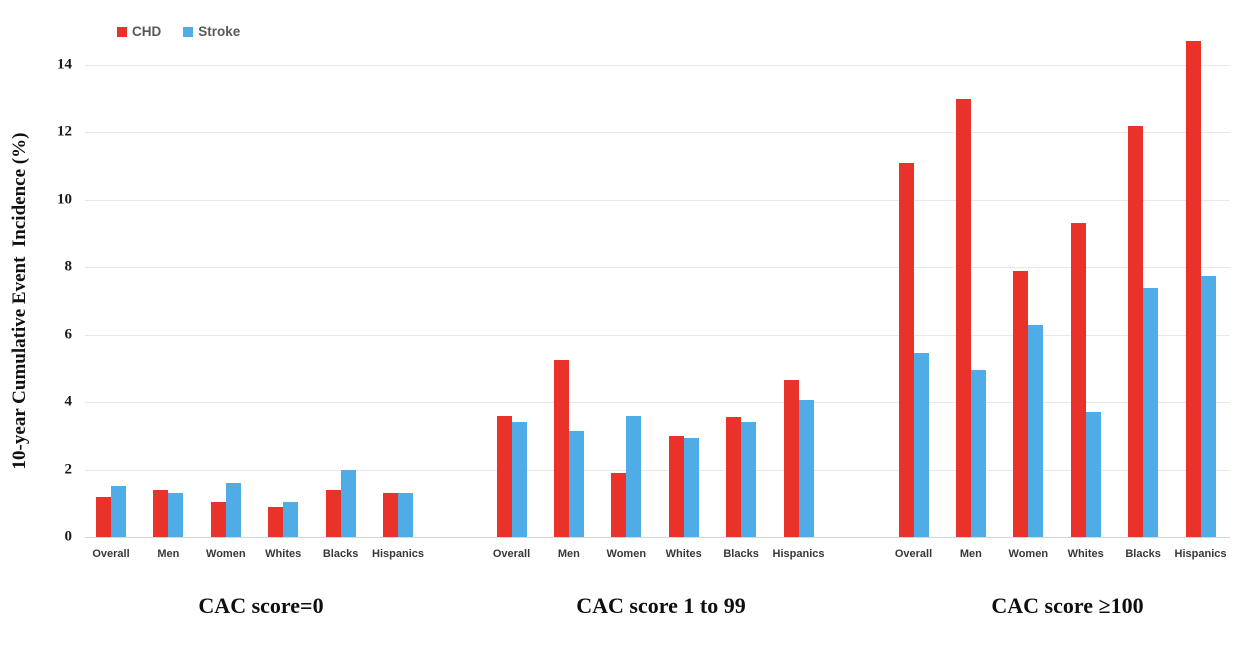  What do you see at coordinates (1067, 605) in the screenshot?
I see `panel-title: CAC score ≥100` at bounding box center [1067, 605].